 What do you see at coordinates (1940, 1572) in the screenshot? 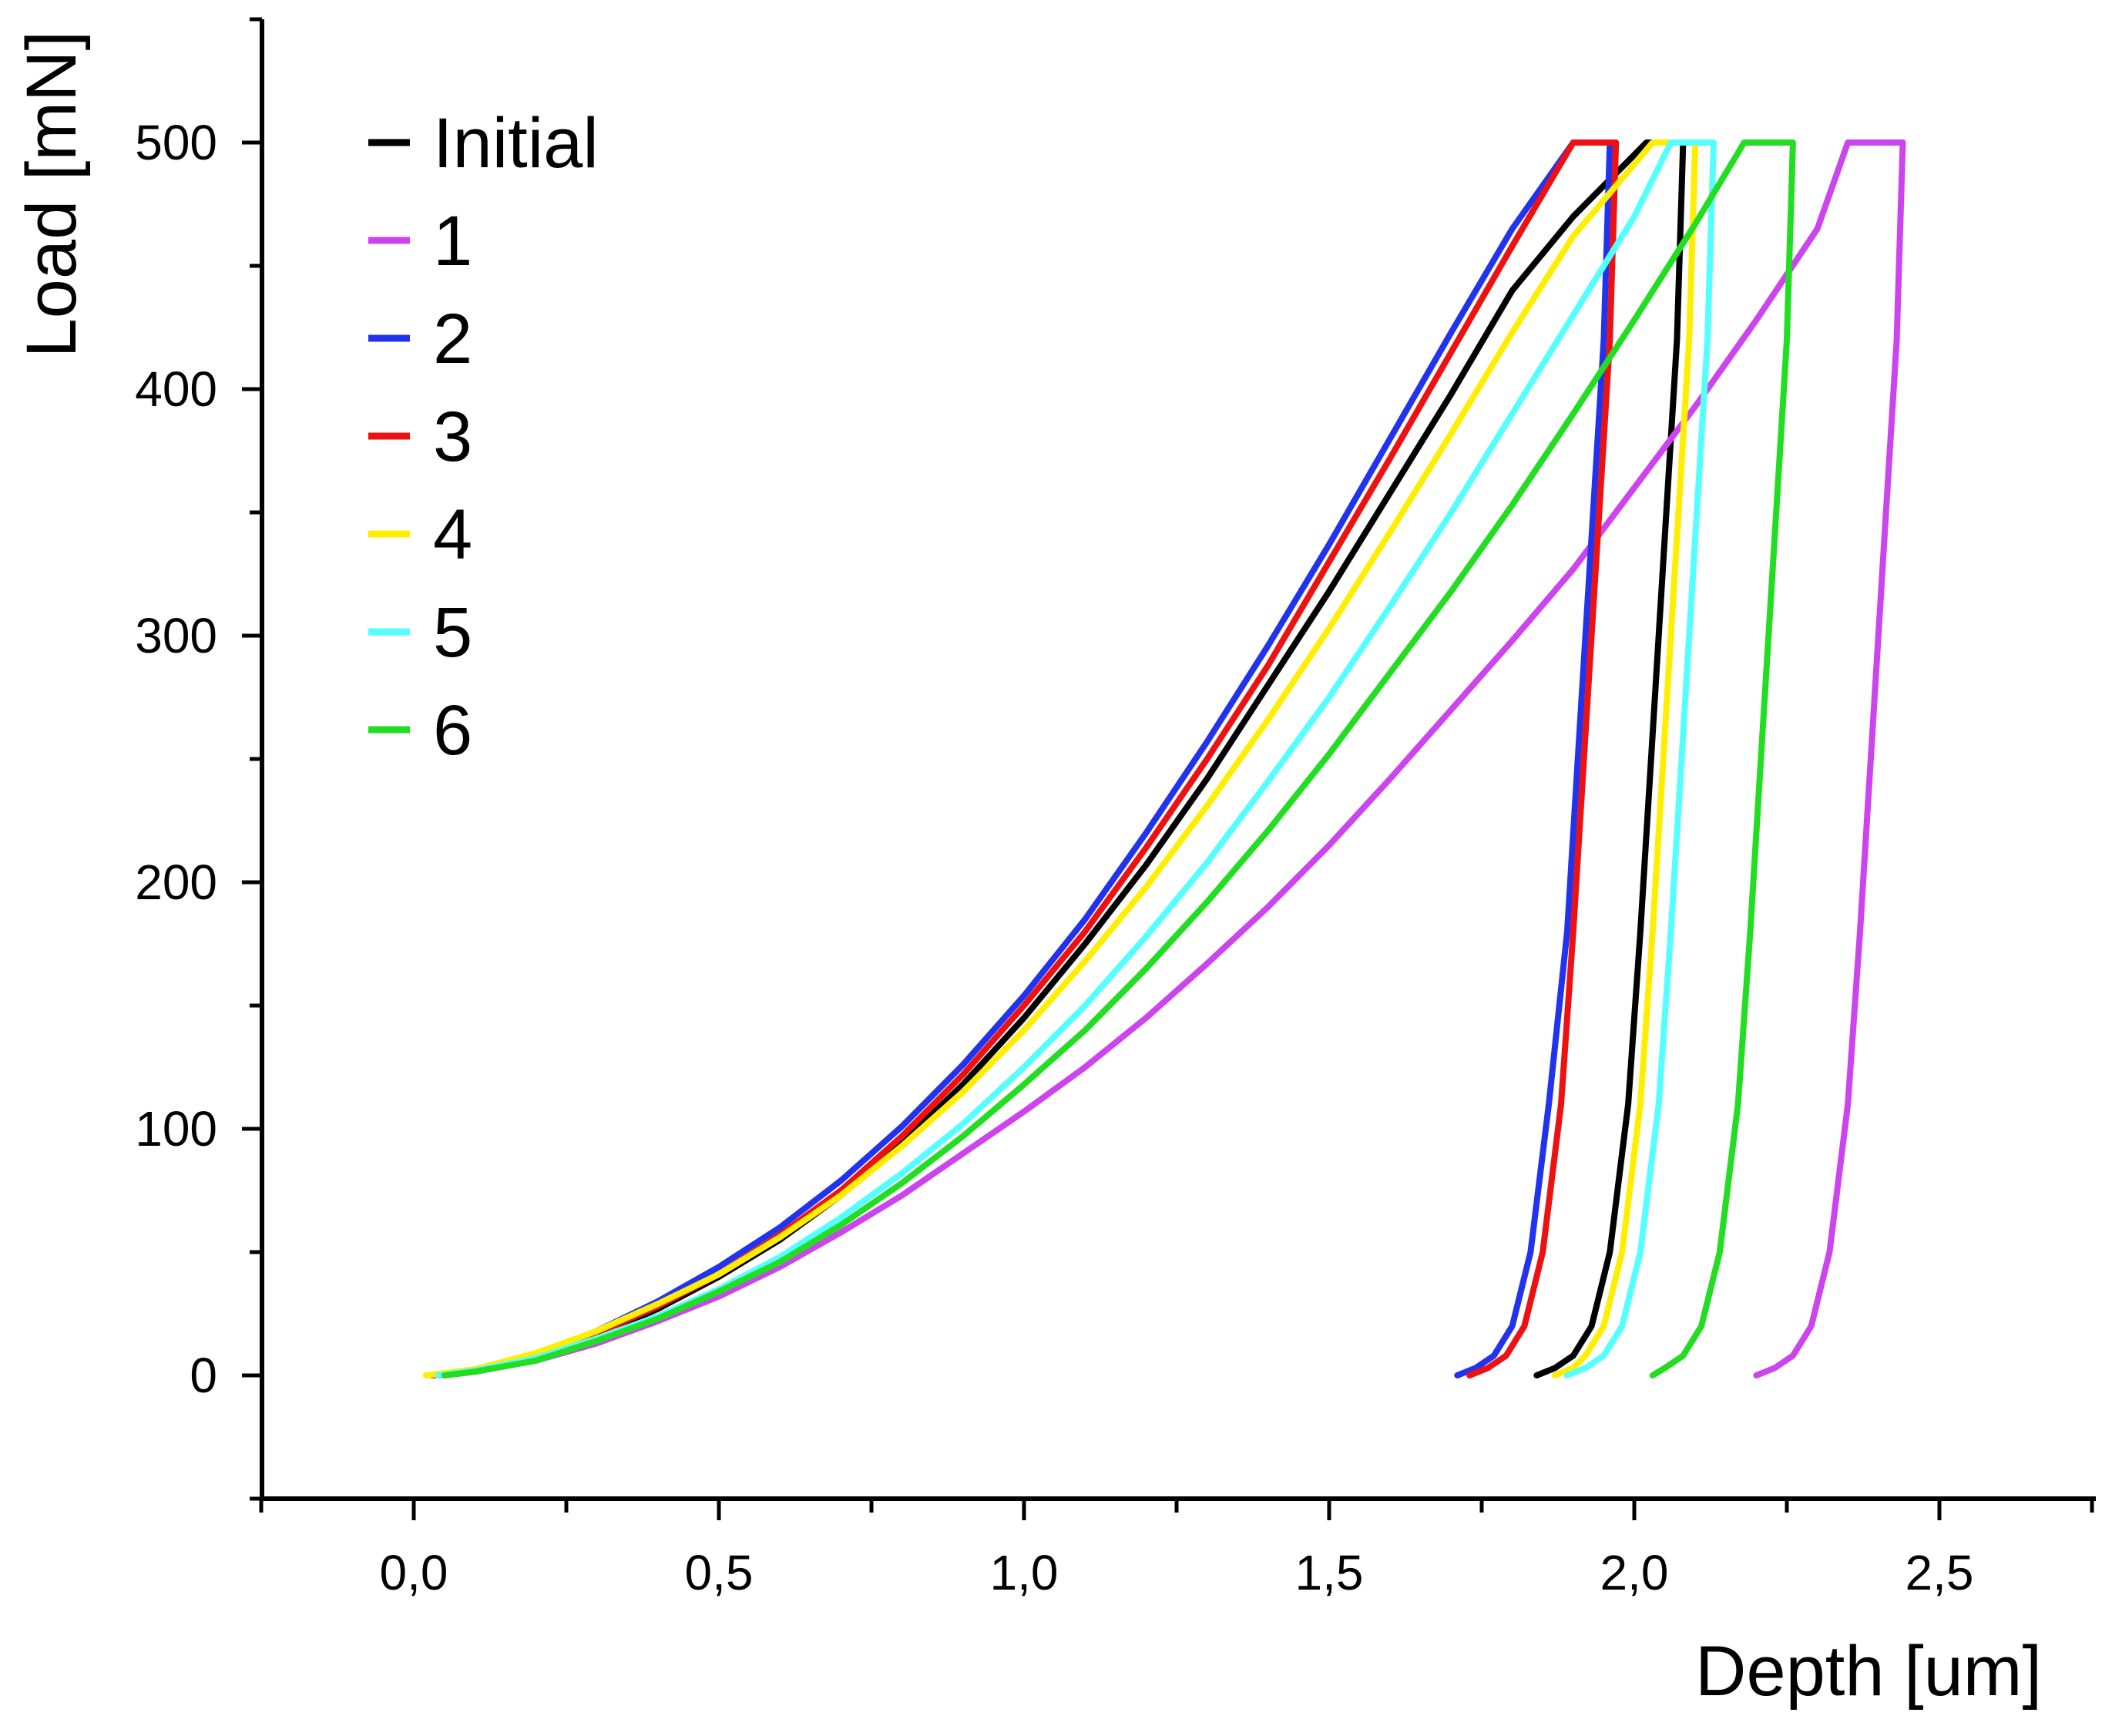
I see `x-tick-label: 2,5` at bounding box center [1940, 1572].